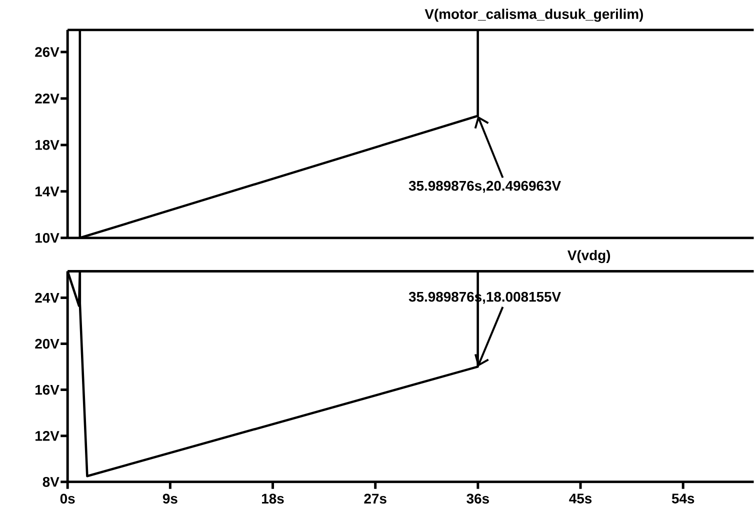 Image resolution: width=755 pixels, height=530 pixels. Describe the element at coordinates (683, 499) in the screenshot. I see `x-tick-label: 54s` at that location.